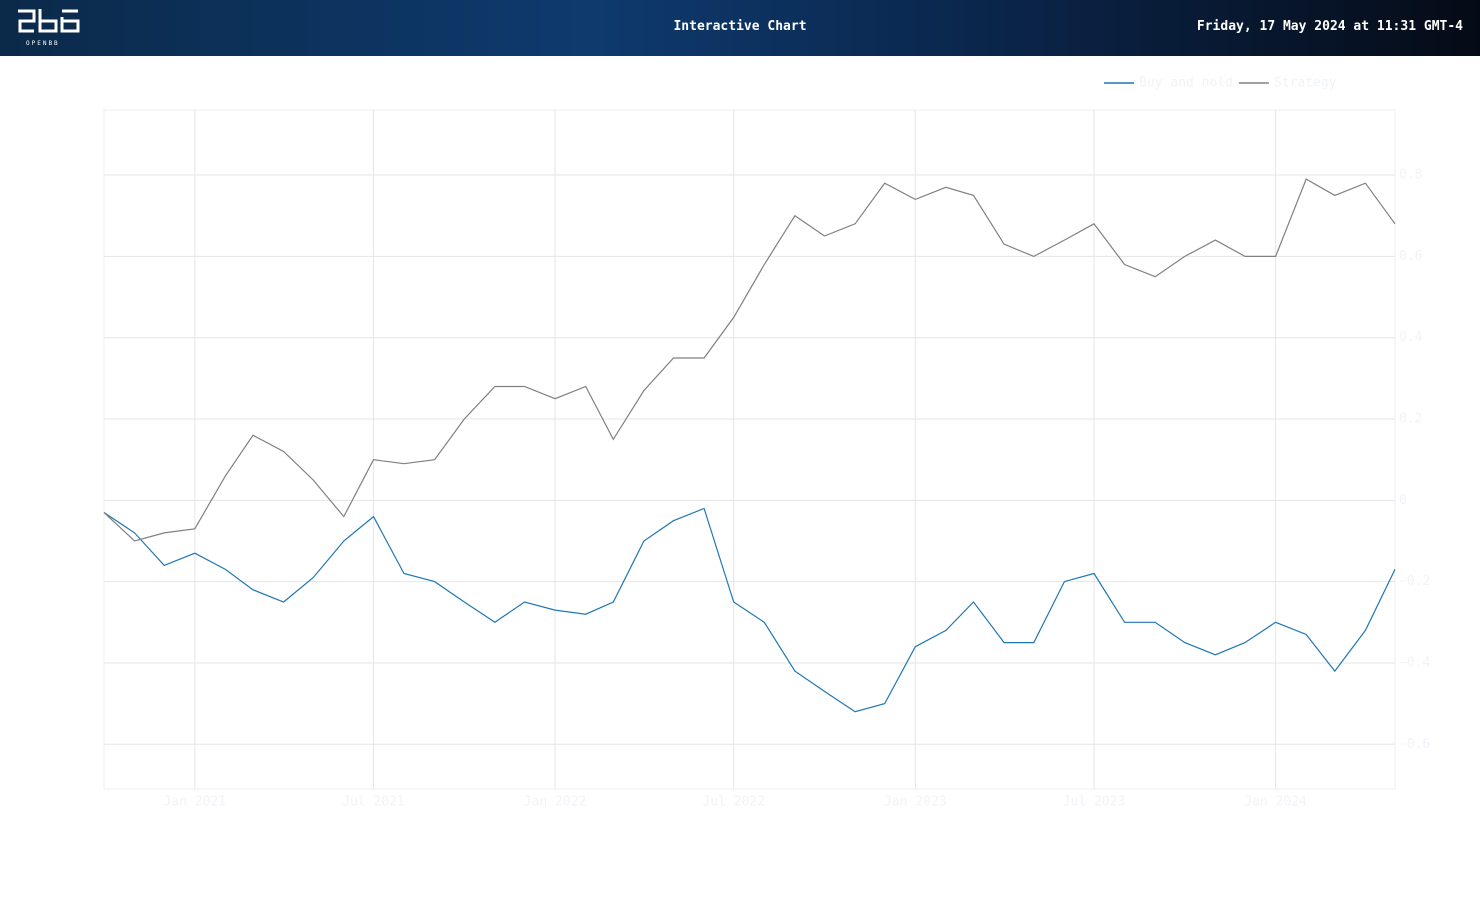 The height and width of the screenshot is (917, 1480). Describe the element at coordinates (1410, 175) in the screenshot. I see `y-tick-label: 0.8` at that location.